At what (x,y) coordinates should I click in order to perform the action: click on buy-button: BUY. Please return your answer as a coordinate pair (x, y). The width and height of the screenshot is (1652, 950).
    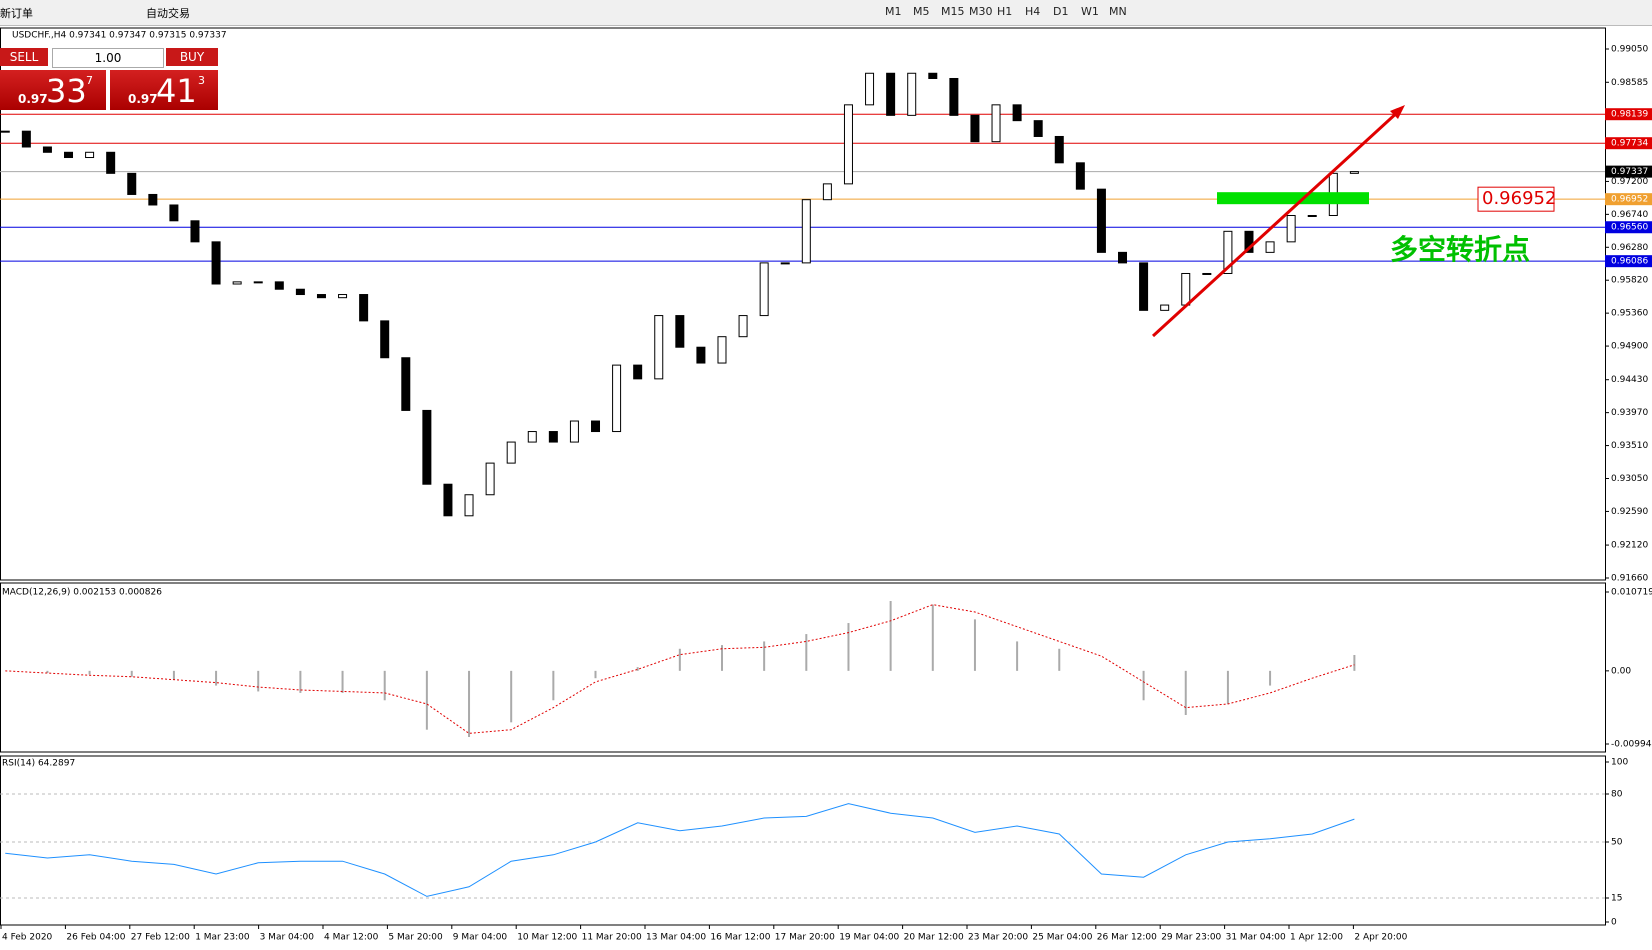
    Looking at the image, I should click on (192, 57).